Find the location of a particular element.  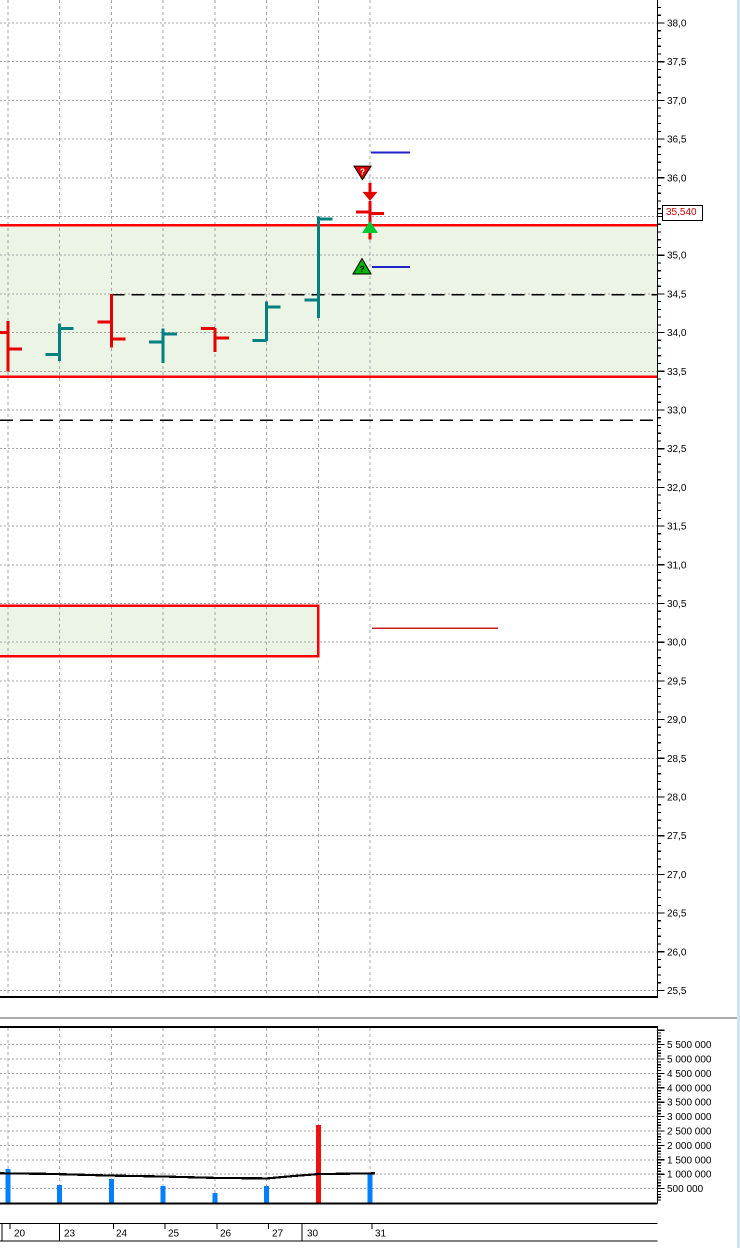

sell-question-marker: ? is located at coordinates (362, 173).